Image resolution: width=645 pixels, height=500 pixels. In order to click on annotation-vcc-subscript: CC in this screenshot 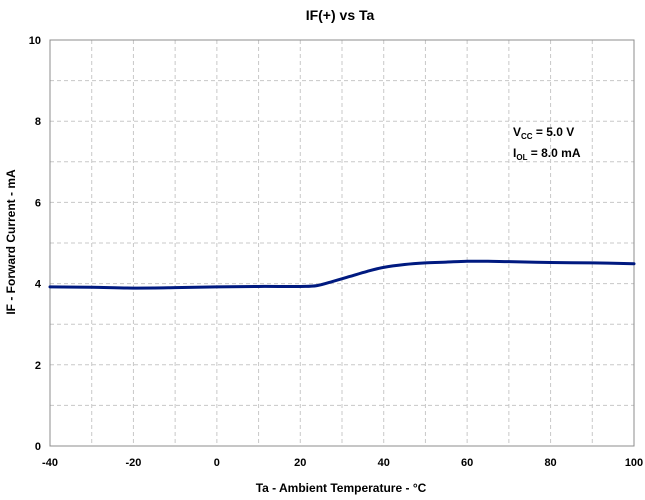, I will do `click(527, 136)`.